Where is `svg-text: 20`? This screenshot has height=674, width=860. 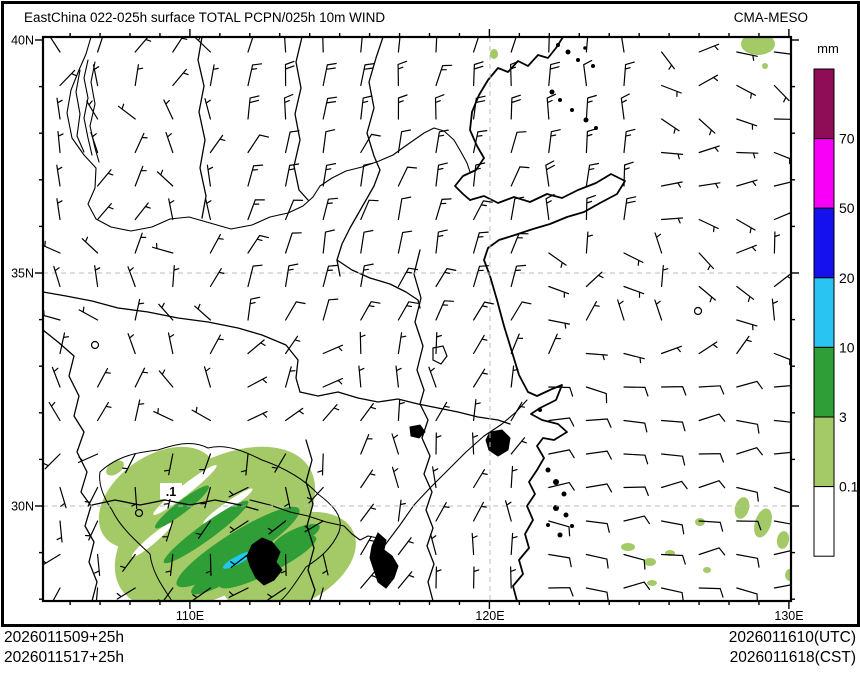
svg-text: 20 is located at coordinates (847, 278).